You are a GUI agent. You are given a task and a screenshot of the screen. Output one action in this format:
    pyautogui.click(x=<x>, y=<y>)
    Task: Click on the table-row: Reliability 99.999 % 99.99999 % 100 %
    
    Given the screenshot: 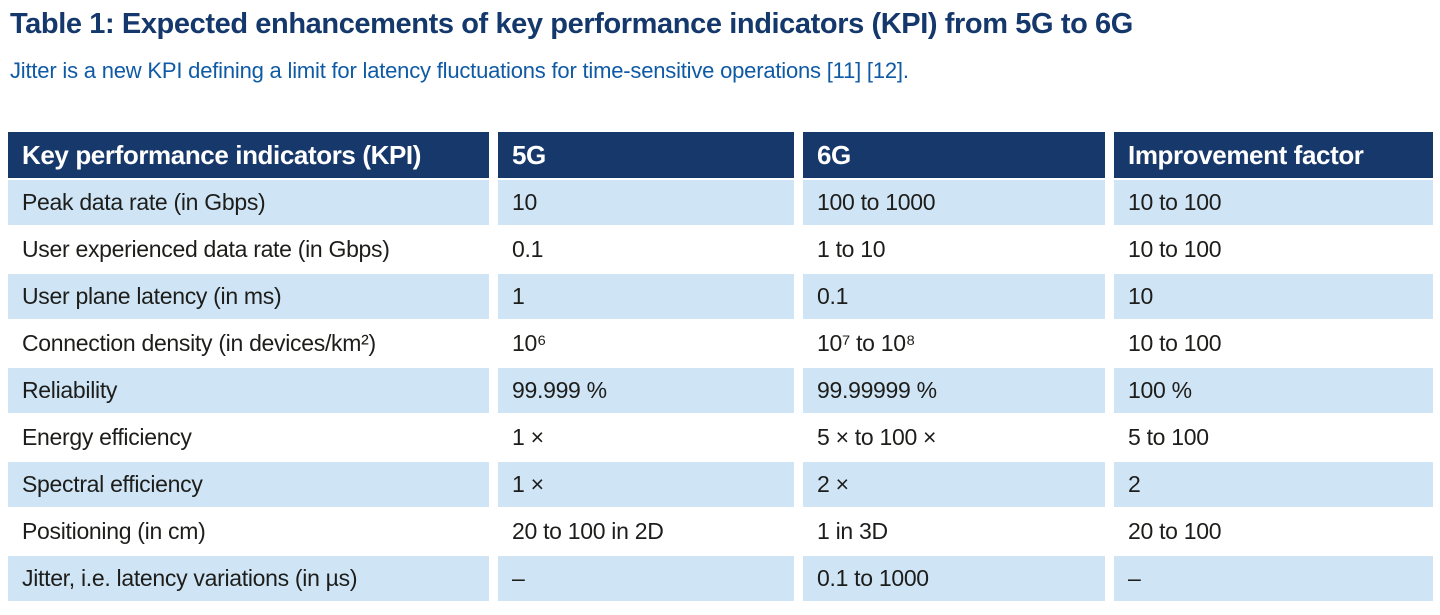 What is the action you would take?
    pyautogui.click(x=720, y=390)
    